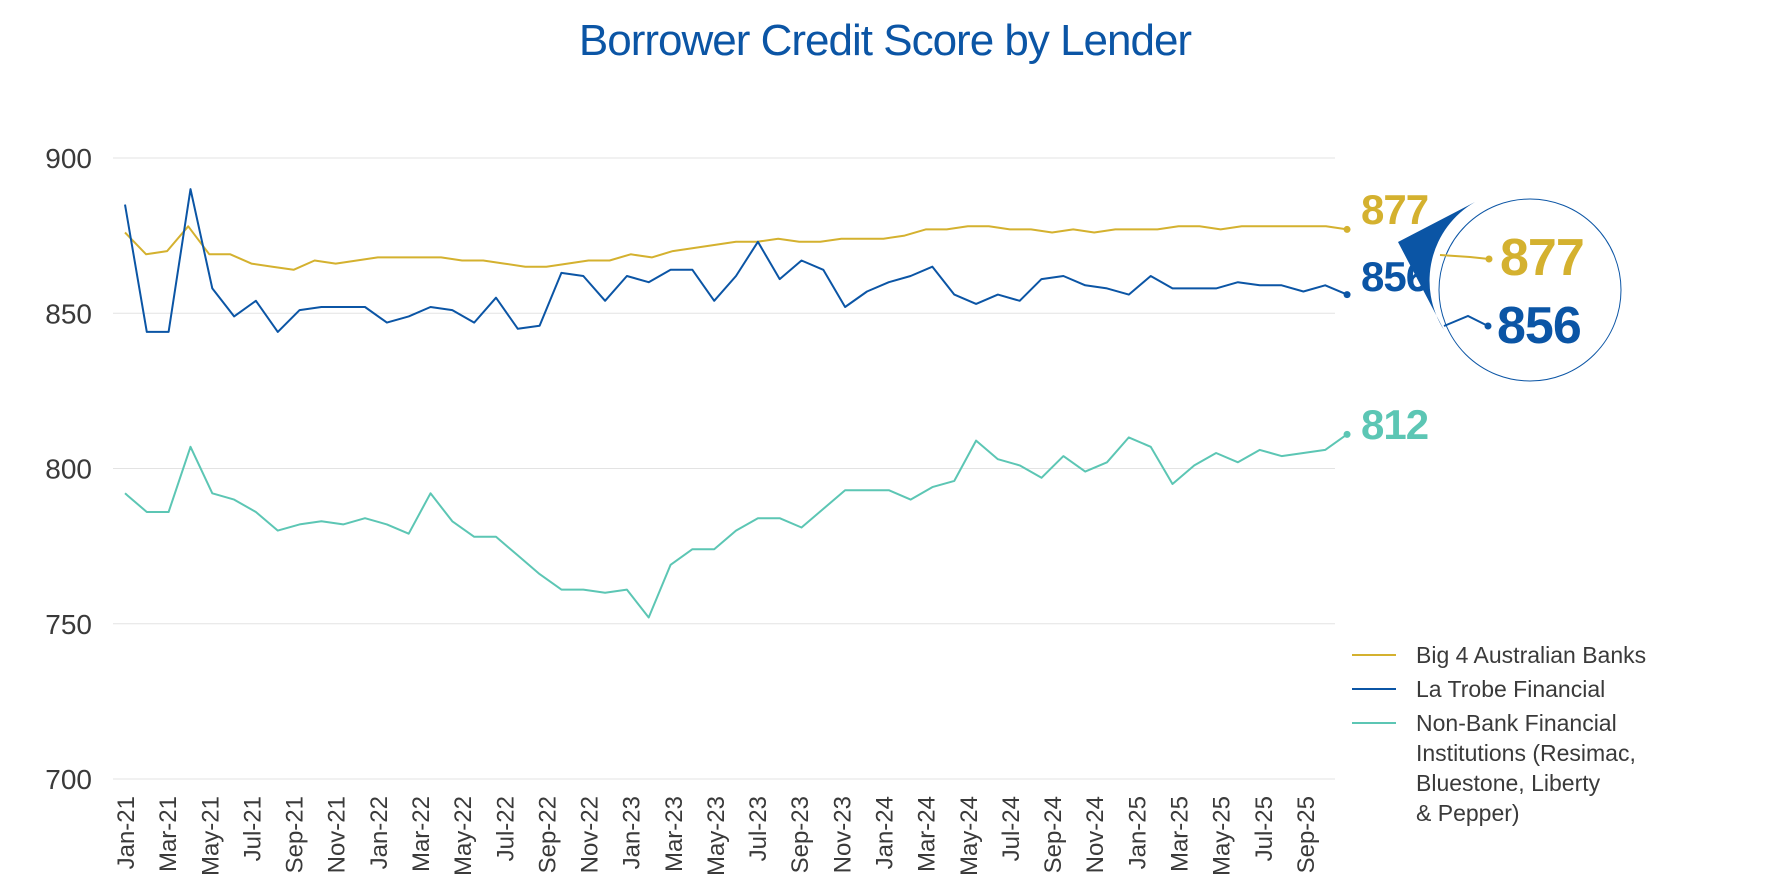 The height and width of the screenshot is (886, 1771). What do you see at coordinates (1095, 834) in the screenshot?
I see `x-tick-label: Nov-24` at bounding box center [1095, 834].